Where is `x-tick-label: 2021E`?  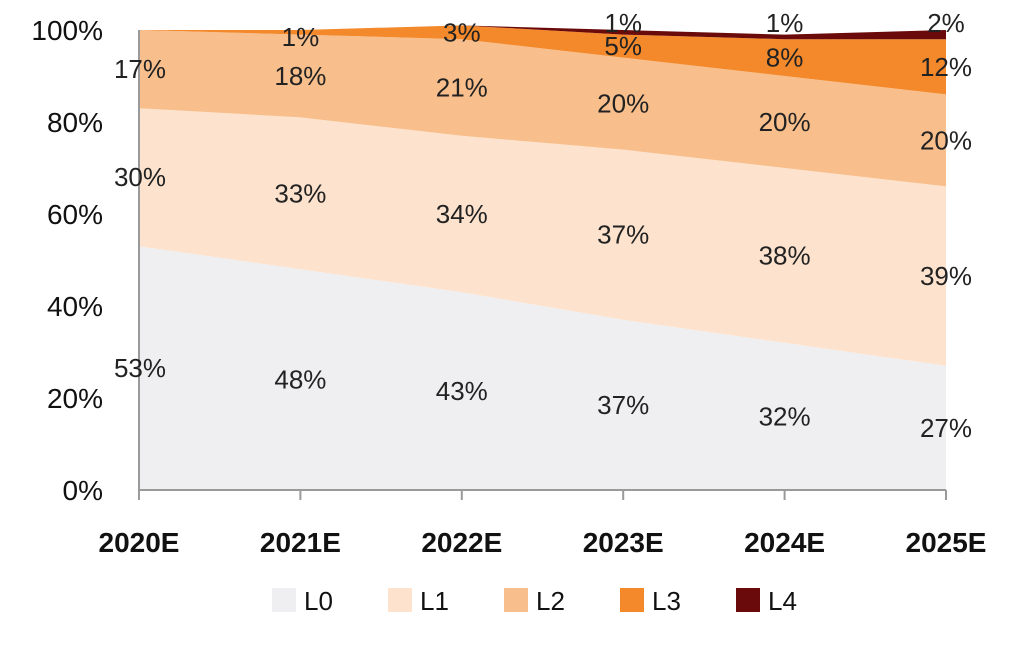 x-tick-label: 2021E is located at coordinates (300, 542).